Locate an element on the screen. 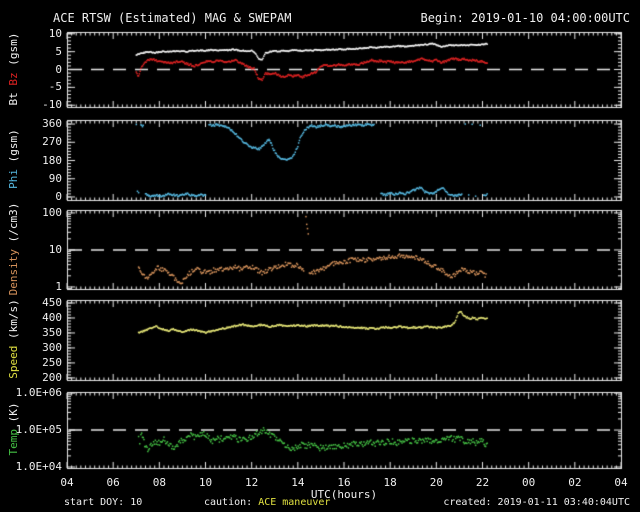 The width and height of the screenshot is (640, 512). y-tick-label: 450 is located at coordinates (52, 302).